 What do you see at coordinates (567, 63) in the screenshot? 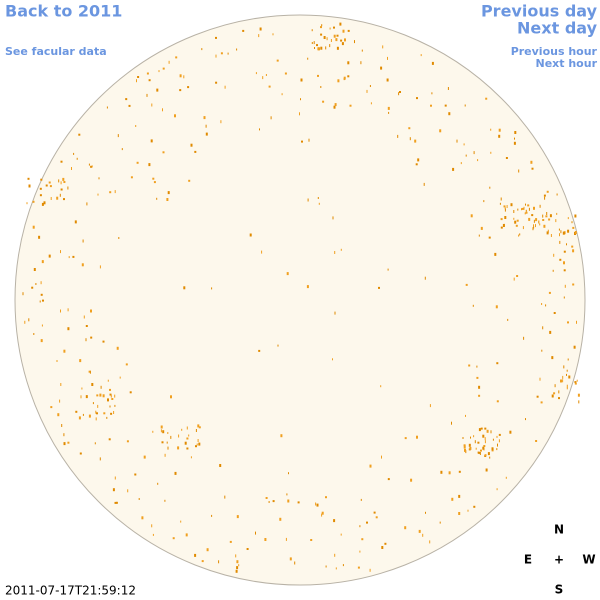
I see `next-hour-link: Next hour` at bounding box center [567, 63].